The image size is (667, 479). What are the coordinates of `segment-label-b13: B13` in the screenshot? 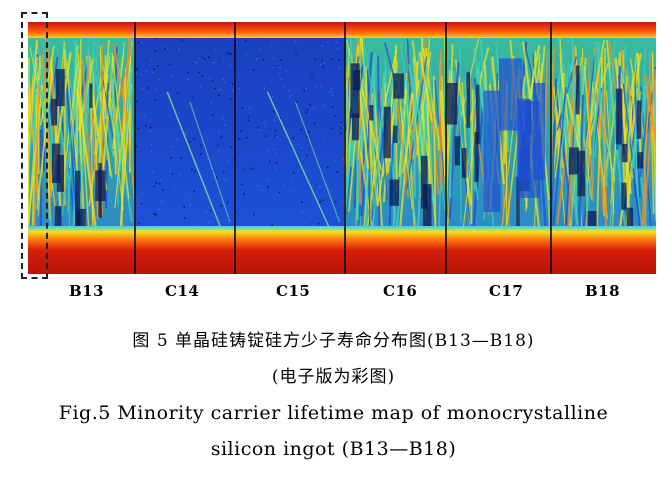 It's located at (87, 291).